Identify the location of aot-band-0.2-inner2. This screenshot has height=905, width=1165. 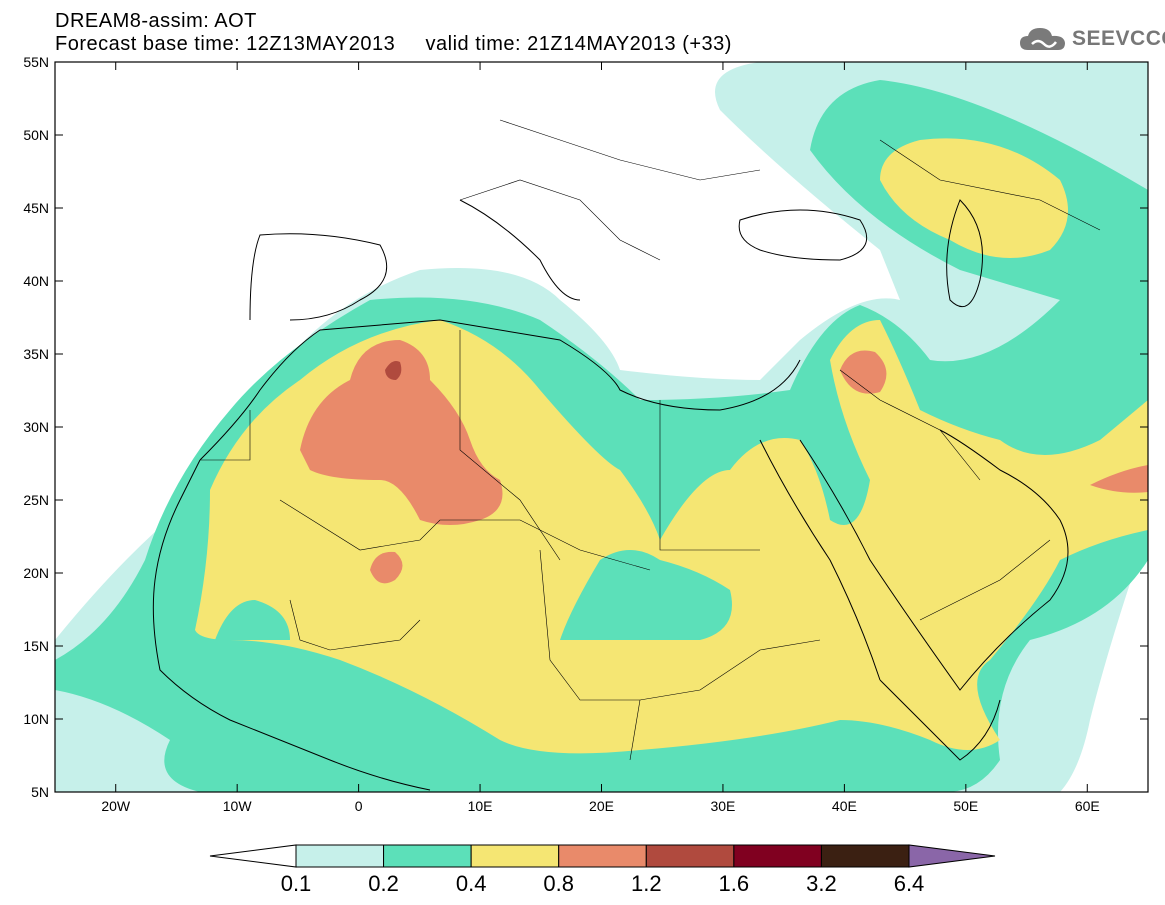
(252, 620).